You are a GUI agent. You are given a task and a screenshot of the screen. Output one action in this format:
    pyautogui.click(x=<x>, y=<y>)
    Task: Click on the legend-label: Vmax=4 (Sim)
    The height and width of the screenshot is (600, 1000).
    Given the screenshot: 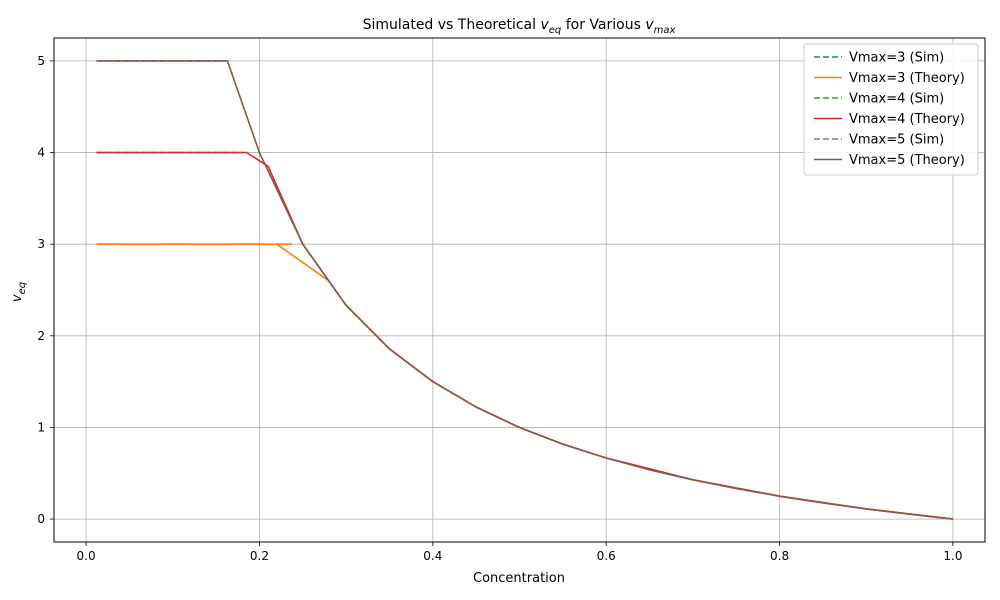 What is the action you would take?
    pyautogui.click(x=896, y=99)
    